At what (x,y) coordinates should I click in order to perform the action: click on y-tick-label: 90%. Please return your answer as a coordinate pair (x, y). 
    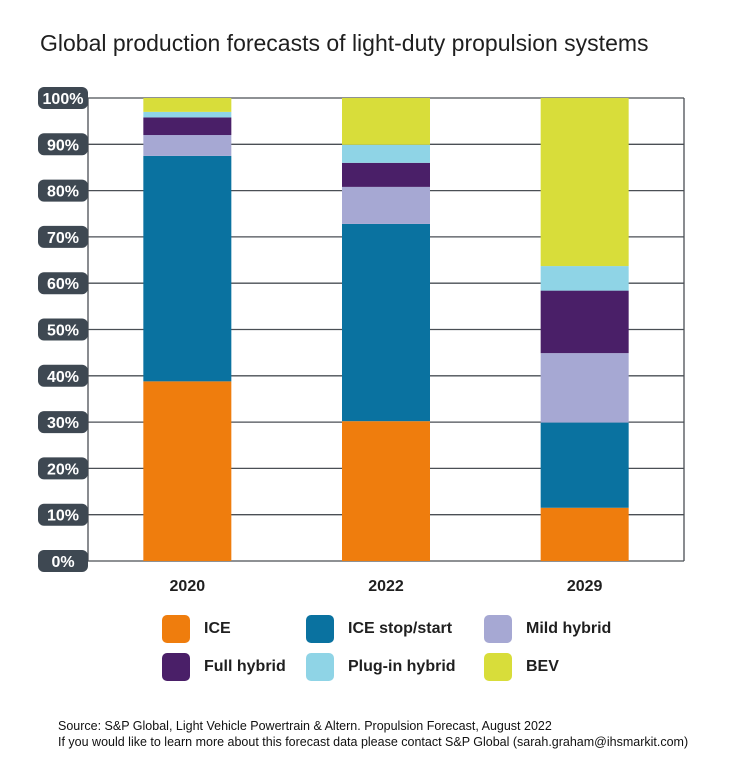
    Looking at the image, I should click on (63, 145).